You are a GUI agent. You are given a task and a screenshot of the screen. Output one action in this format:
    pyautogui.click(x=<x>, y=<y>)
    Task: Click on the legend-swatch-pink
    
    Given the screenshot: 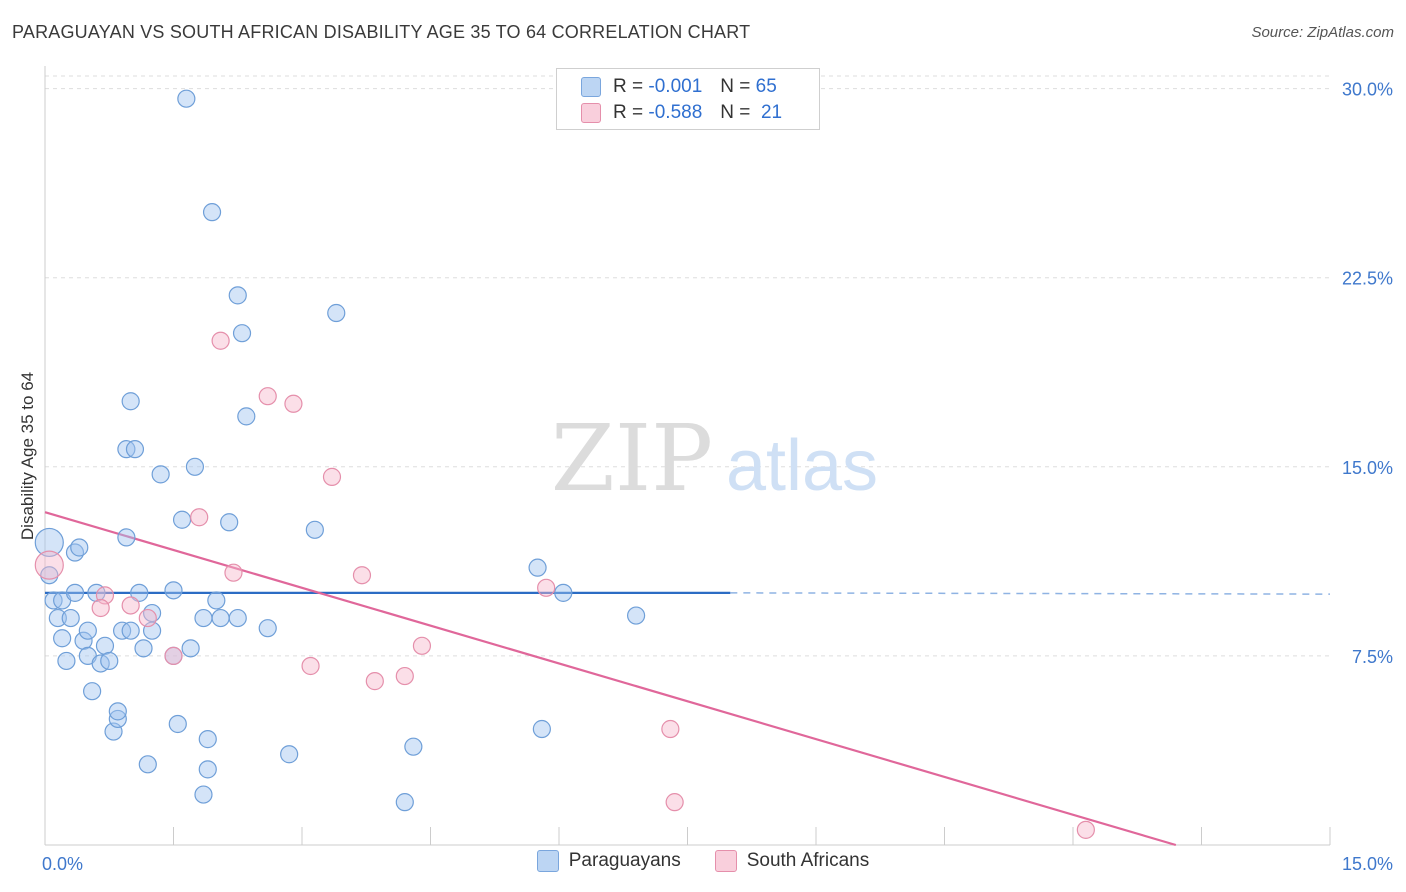 What is the action you would take?
    pyautogui.click(x=725, y=861)
    